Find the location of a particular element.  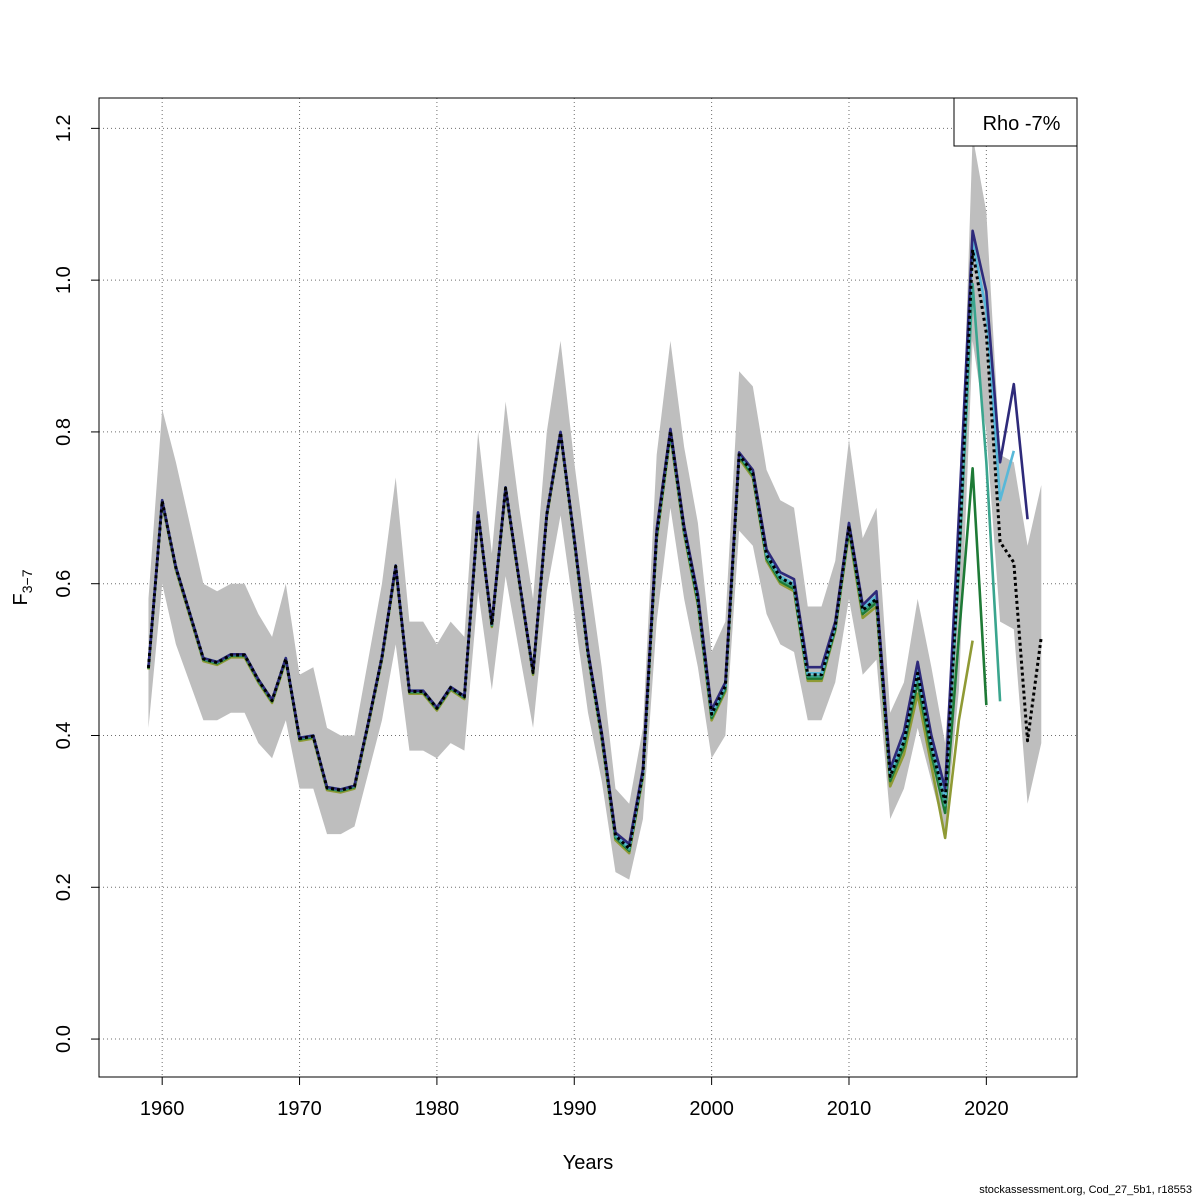

y-tick-label: 0.2 is located at coordinates (64, 887).